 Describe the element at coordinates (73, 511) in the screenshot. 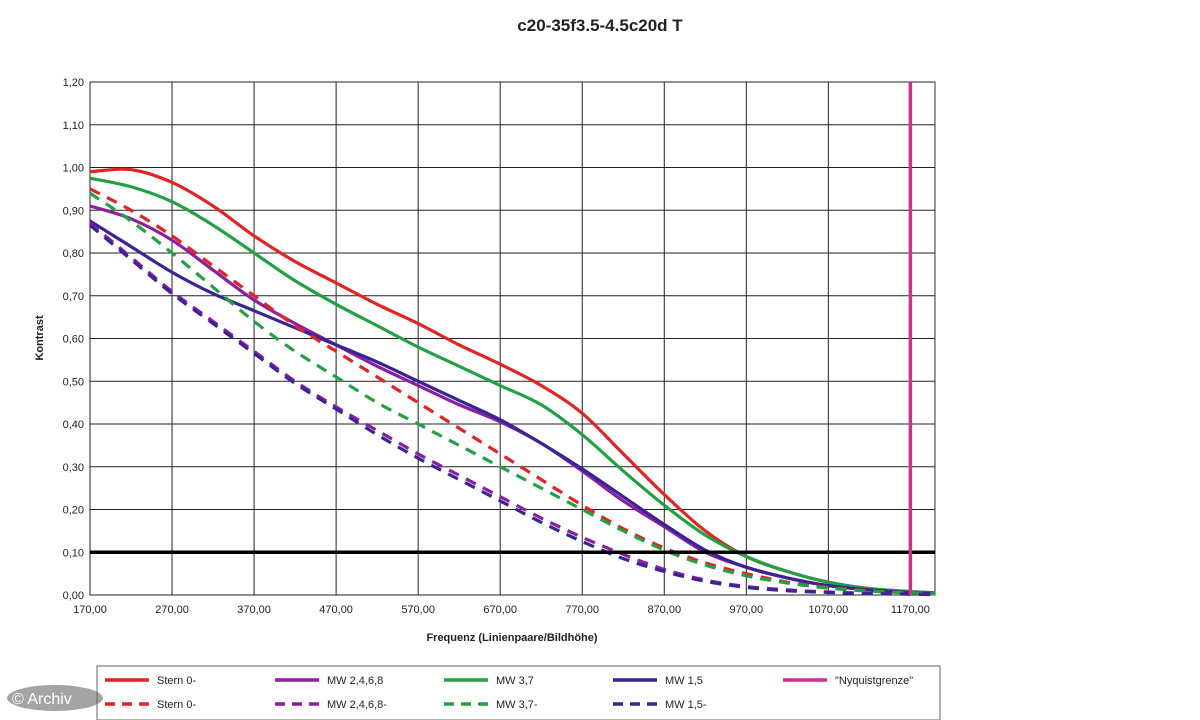

I see `y-tick-label: 0,20` at that location.